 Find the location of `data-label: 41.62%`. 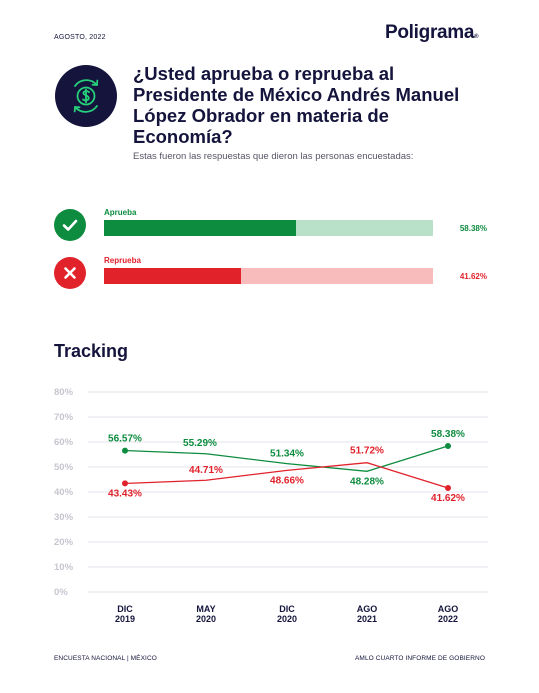

data-label: 41.62% is located at coordinates (448, 498).